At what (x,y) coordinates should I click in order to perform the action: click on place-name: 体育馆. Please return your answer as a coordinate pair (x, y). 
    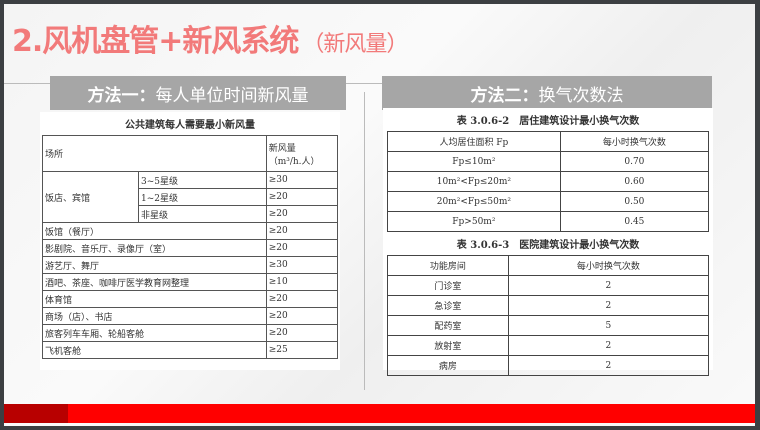
    Looking at the image, I should click on (154, 299).